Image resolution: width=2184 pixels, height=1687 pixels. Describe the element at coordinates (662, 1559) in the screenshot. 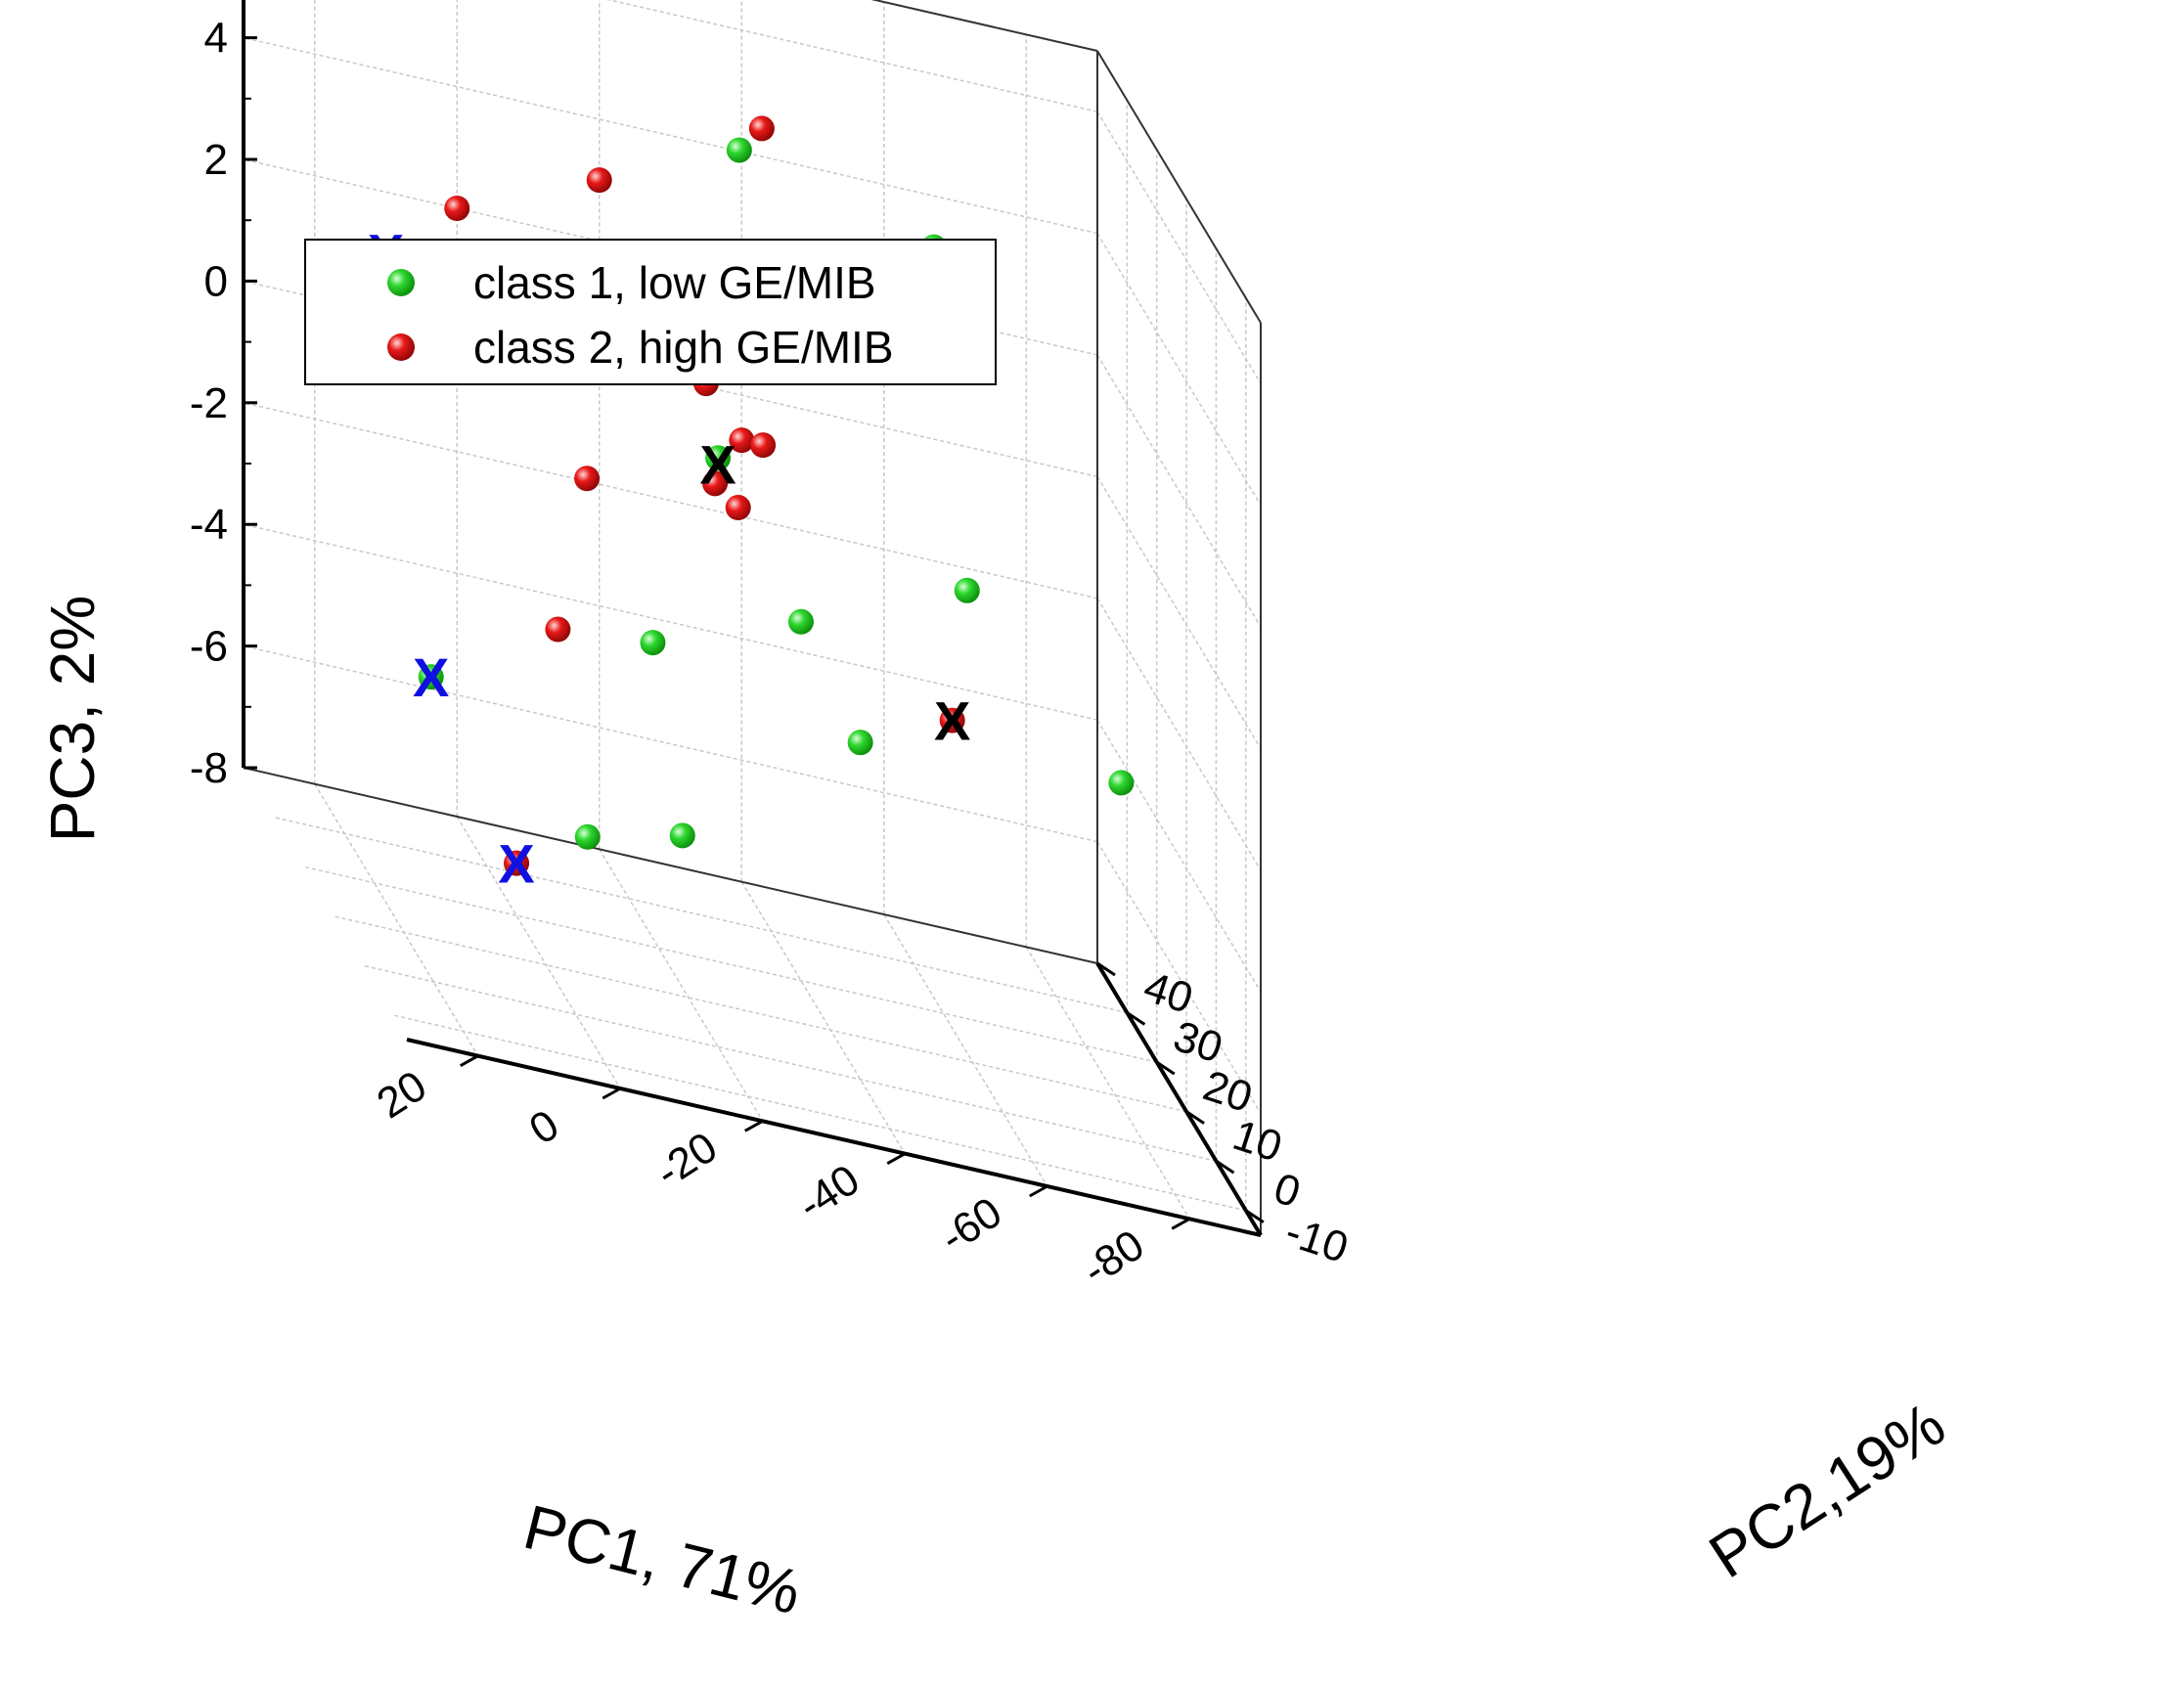

I see `x-axis-title: PC1, 71%` at that location.